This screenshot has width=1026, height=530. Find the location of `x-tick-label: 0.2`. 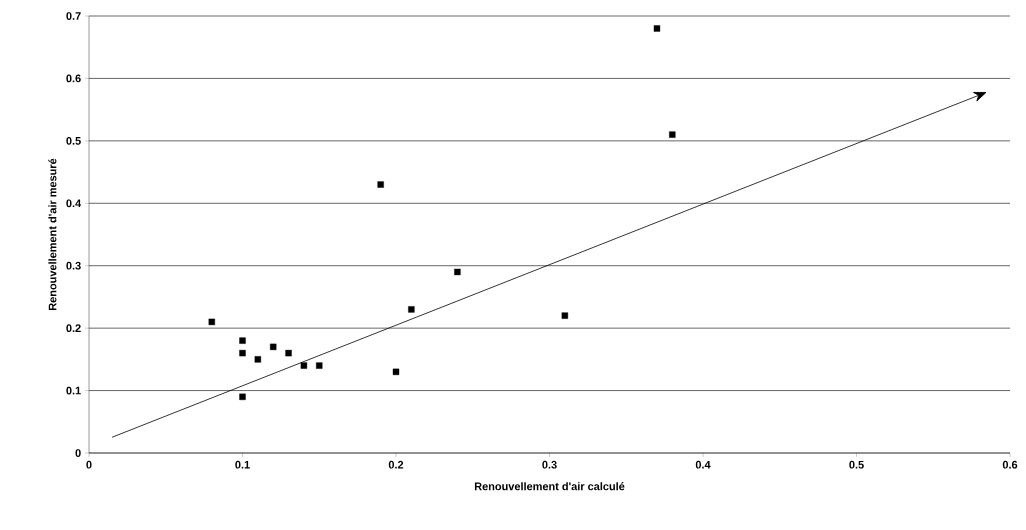

x-tick-label: 0.2 is located at coordinates (396, 464).